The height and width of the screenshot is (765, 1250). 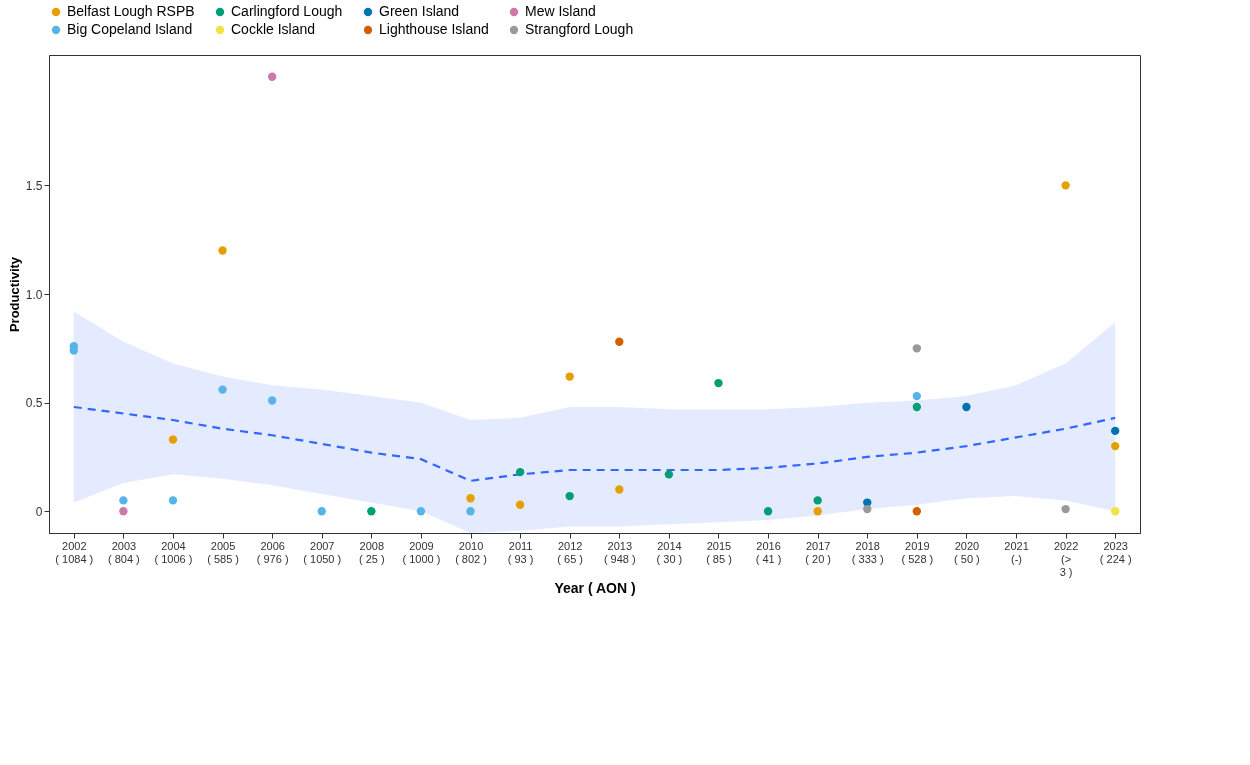 I want to click on legend-label: Lighthouse Island, so click(x=434, y=29).